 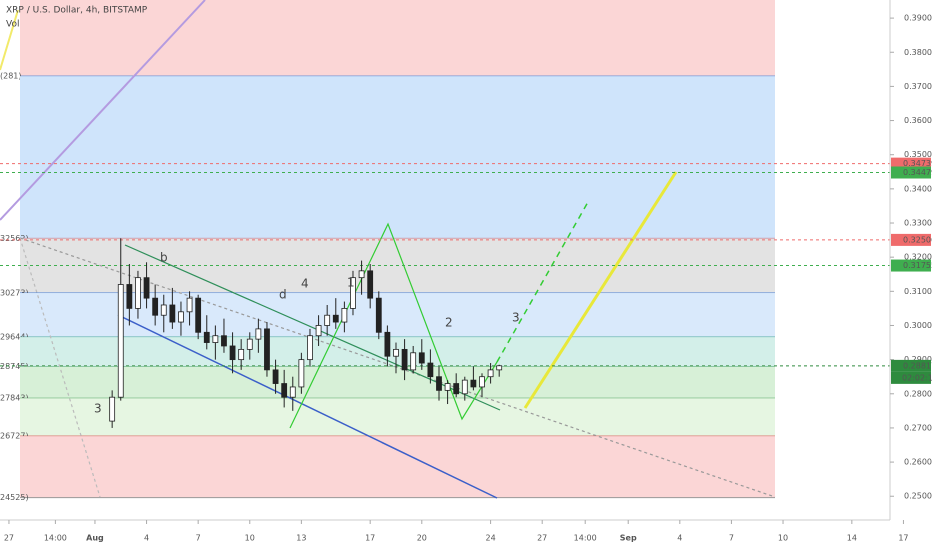 I want to click on wave-label: b, so click(x=164, y=258).